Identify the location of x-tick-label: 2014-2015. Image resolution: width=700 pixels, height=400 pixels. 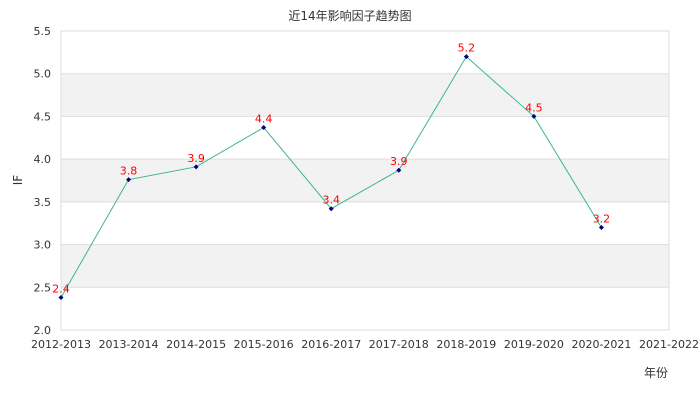
(196, 344).